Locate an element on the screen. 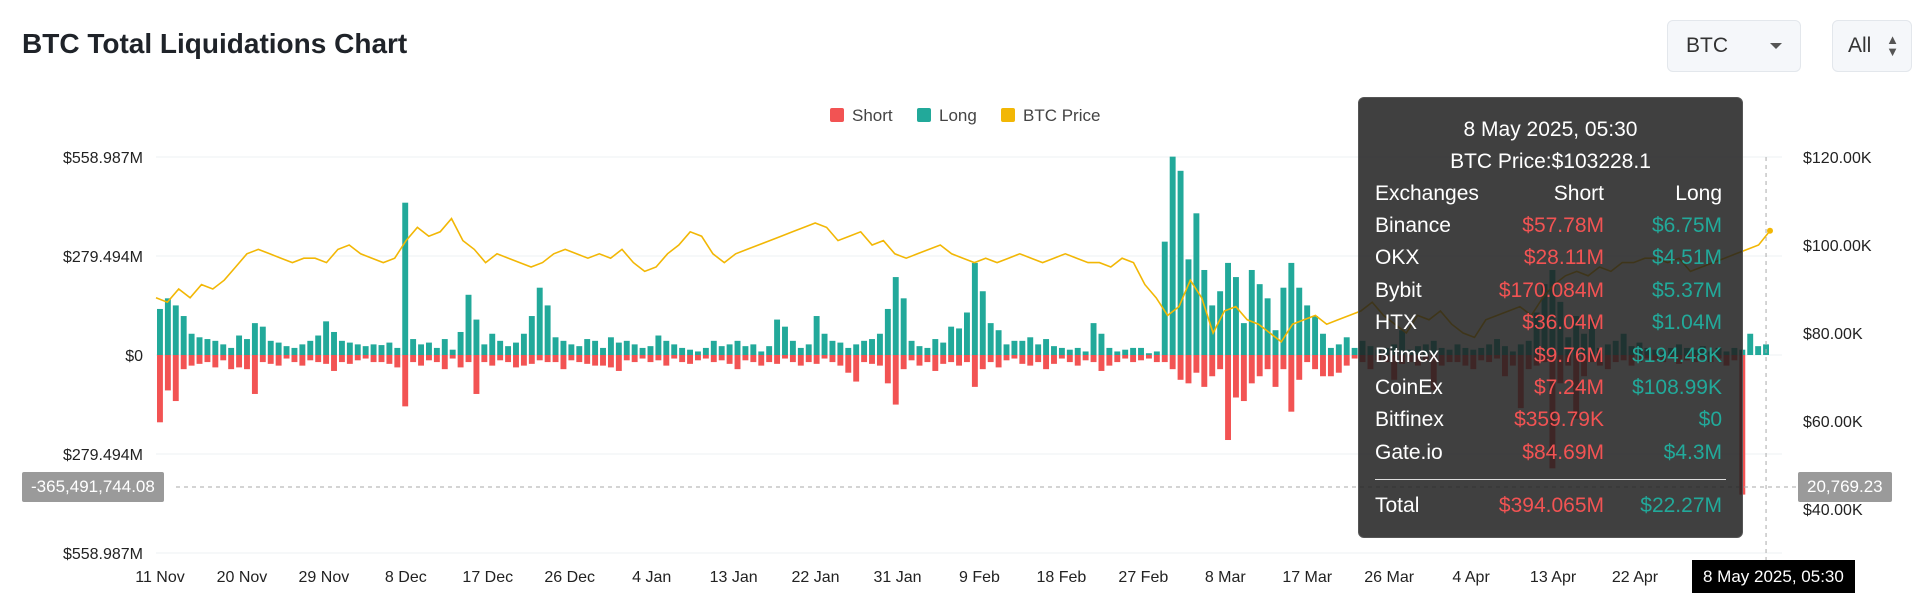 This screenshot has height=606, width=1920. tooltip-exchange-row: Bybit $170.084M $5.37M is located at coordinates (1548, 292).